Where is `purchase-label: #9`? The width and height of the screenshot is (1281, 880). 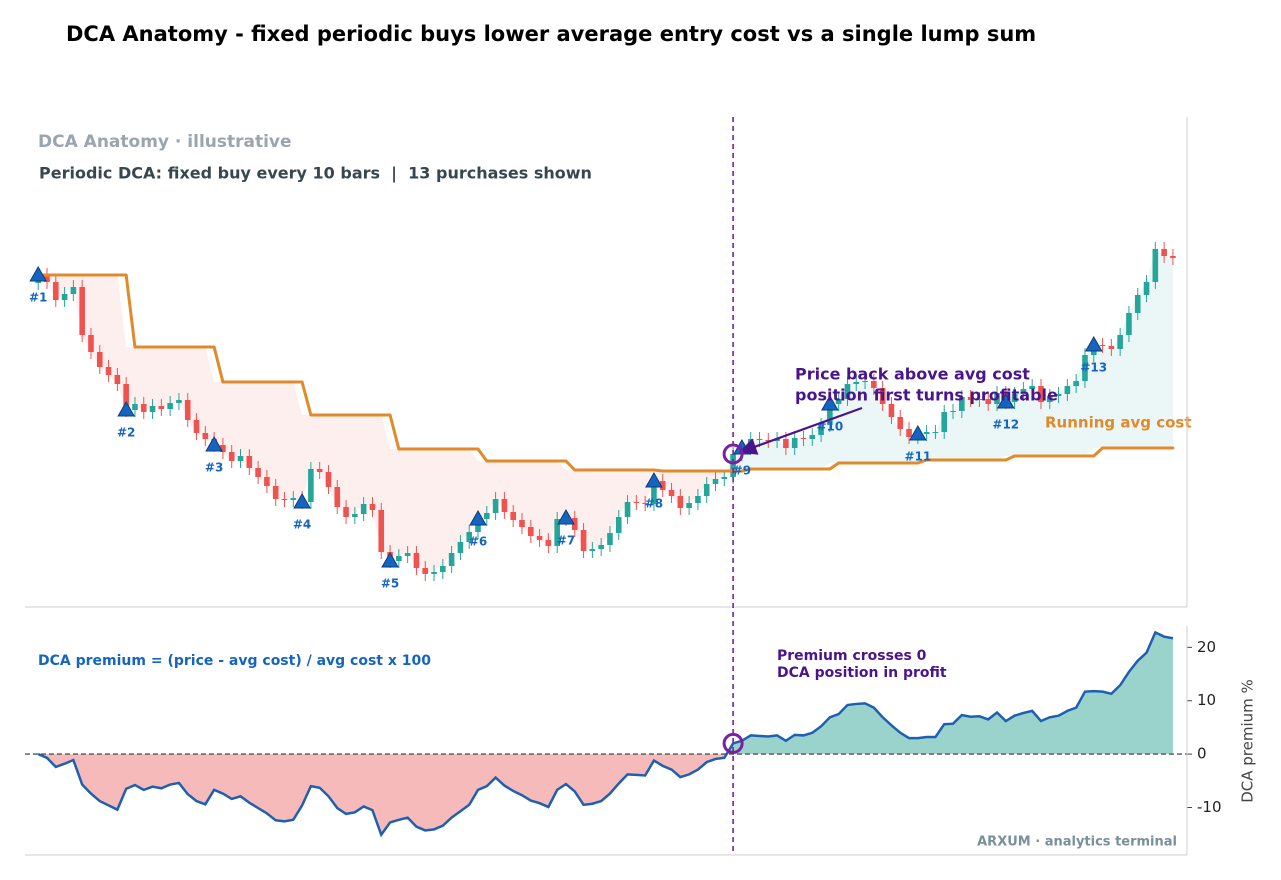 purchase-label: #9 is located at coordinates (742, 471).